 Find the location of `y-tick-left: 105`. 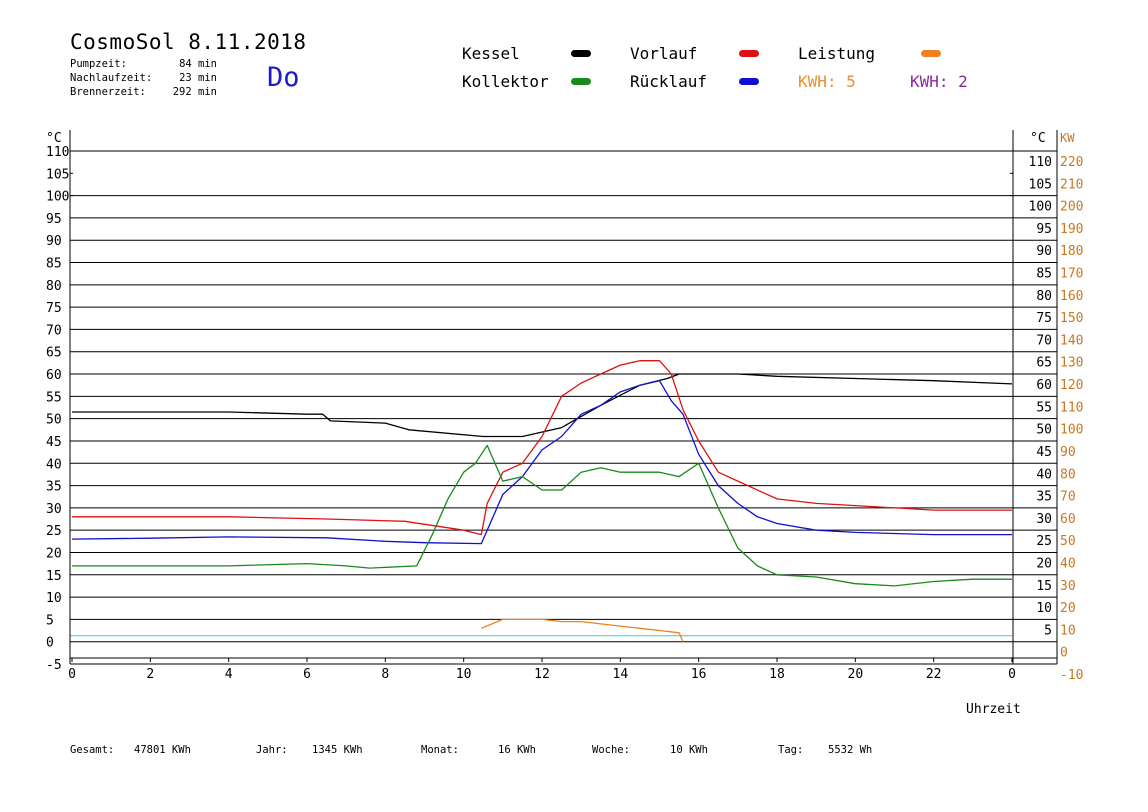

y-tick-left: 105 is located at coordinates (57, 174).